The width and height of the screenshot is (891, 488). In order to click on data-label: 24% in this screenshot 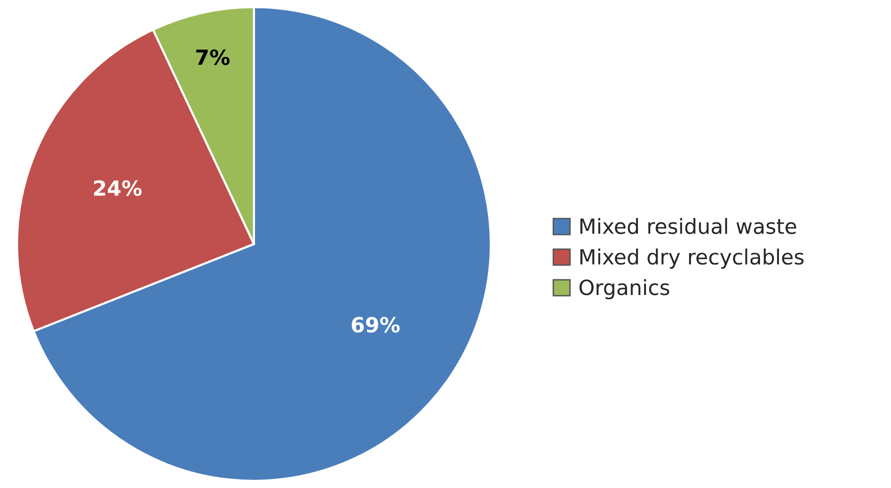, I will do `click(118, 188)`.